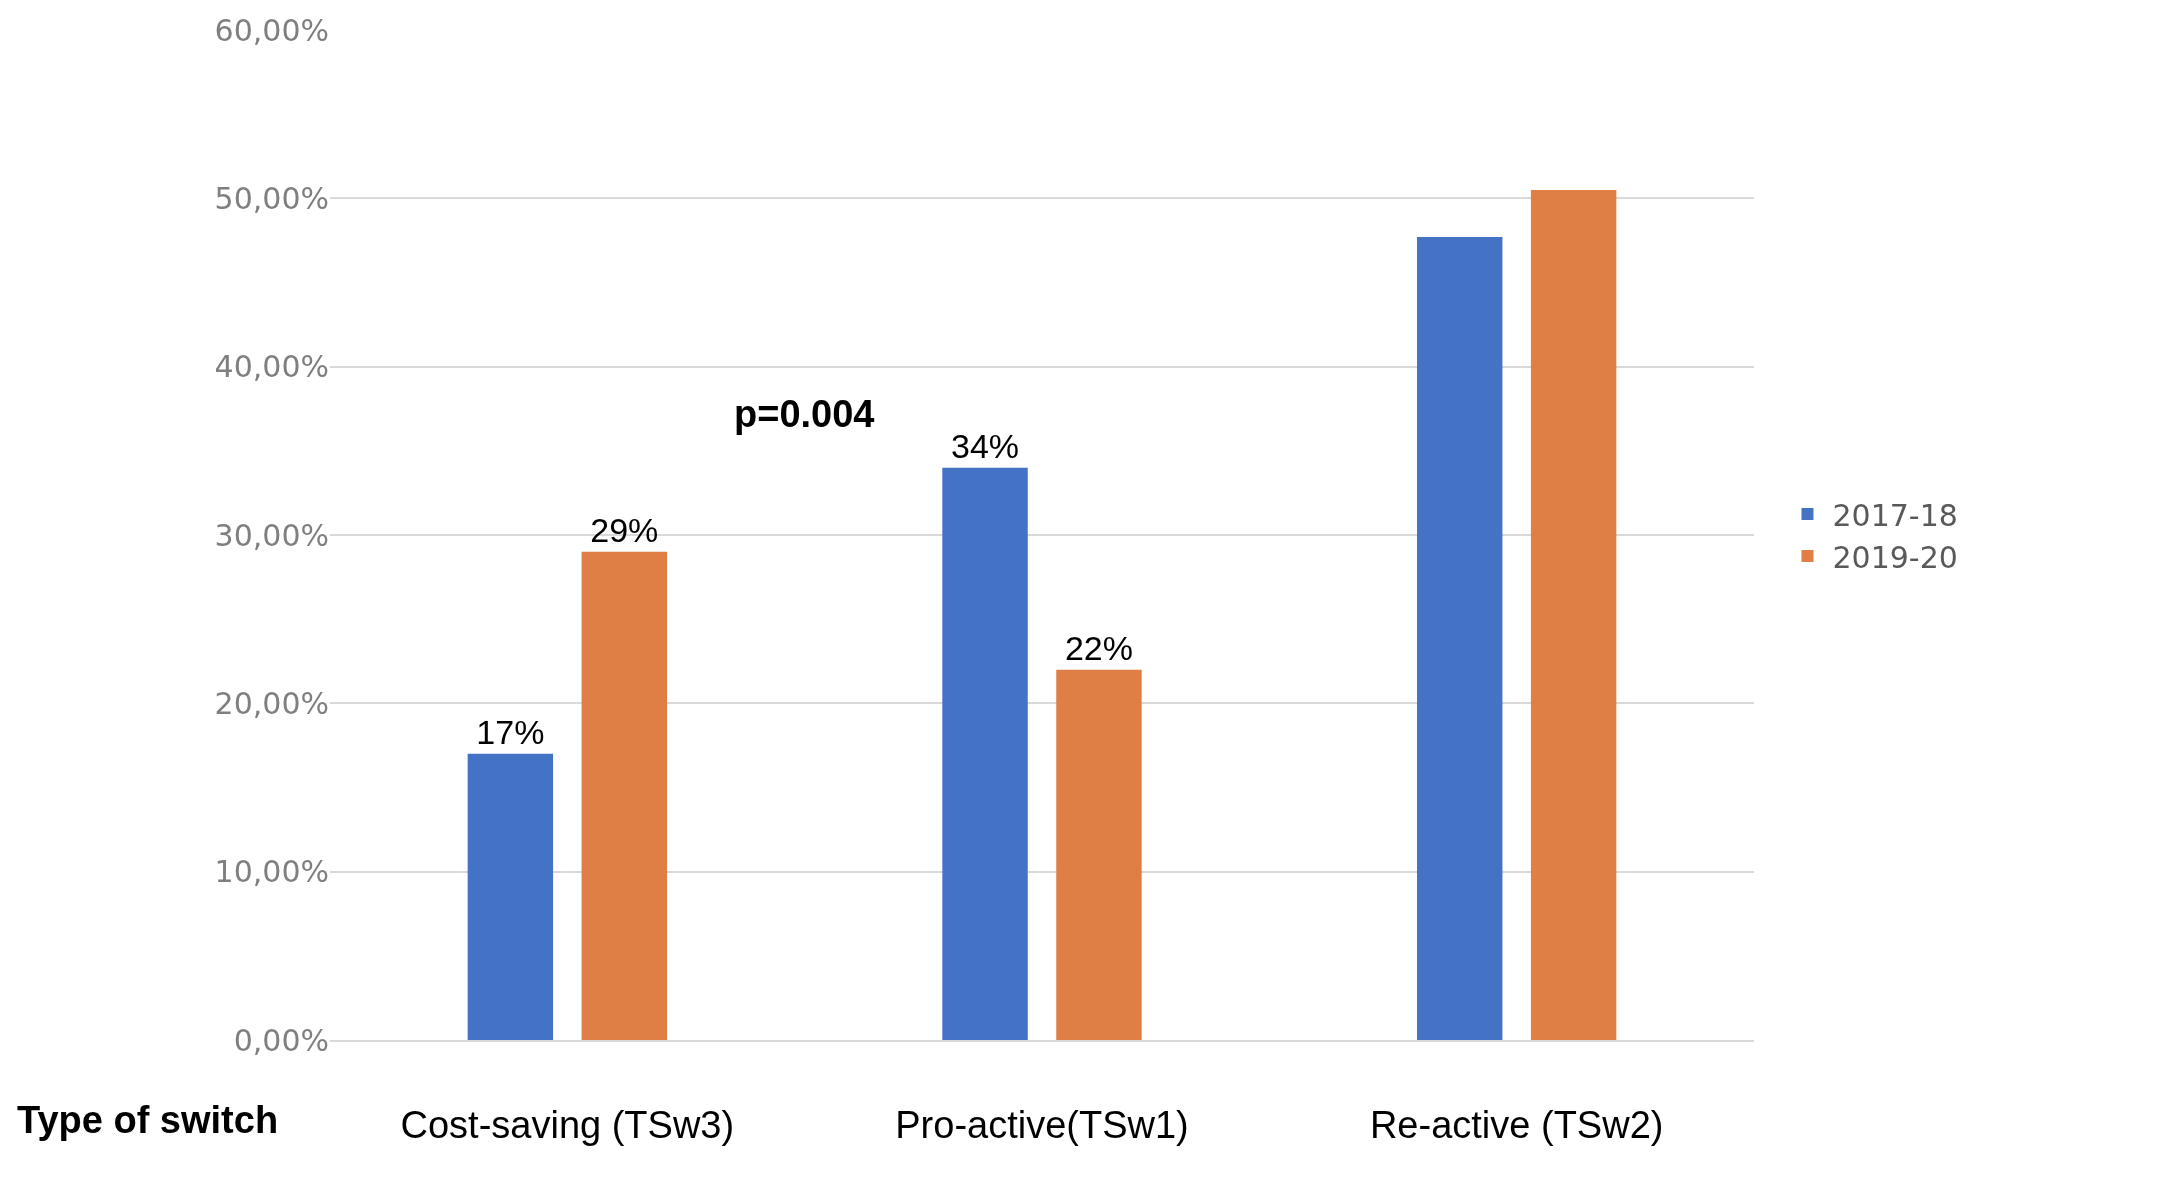  What do you see at coordinates (271, 30) in the screenshot?
I see `y-tick-label: 60,00%` at bounding box center [271, 30].